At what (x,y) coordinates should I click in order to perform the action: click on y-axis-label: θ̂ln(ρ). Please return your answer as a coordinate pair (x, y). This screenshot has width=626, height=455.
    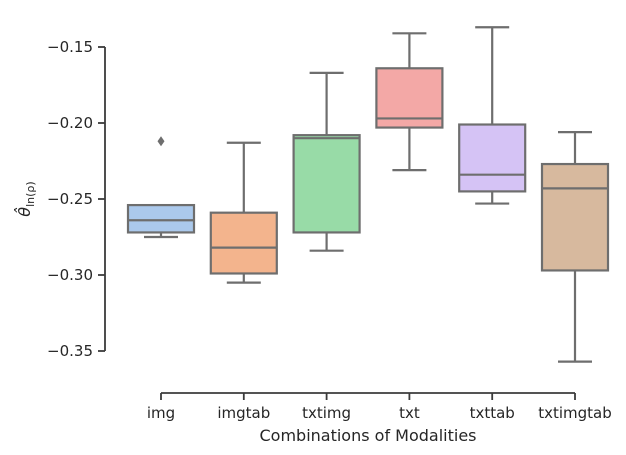
    Looking at the image, I should click on (25, 198).